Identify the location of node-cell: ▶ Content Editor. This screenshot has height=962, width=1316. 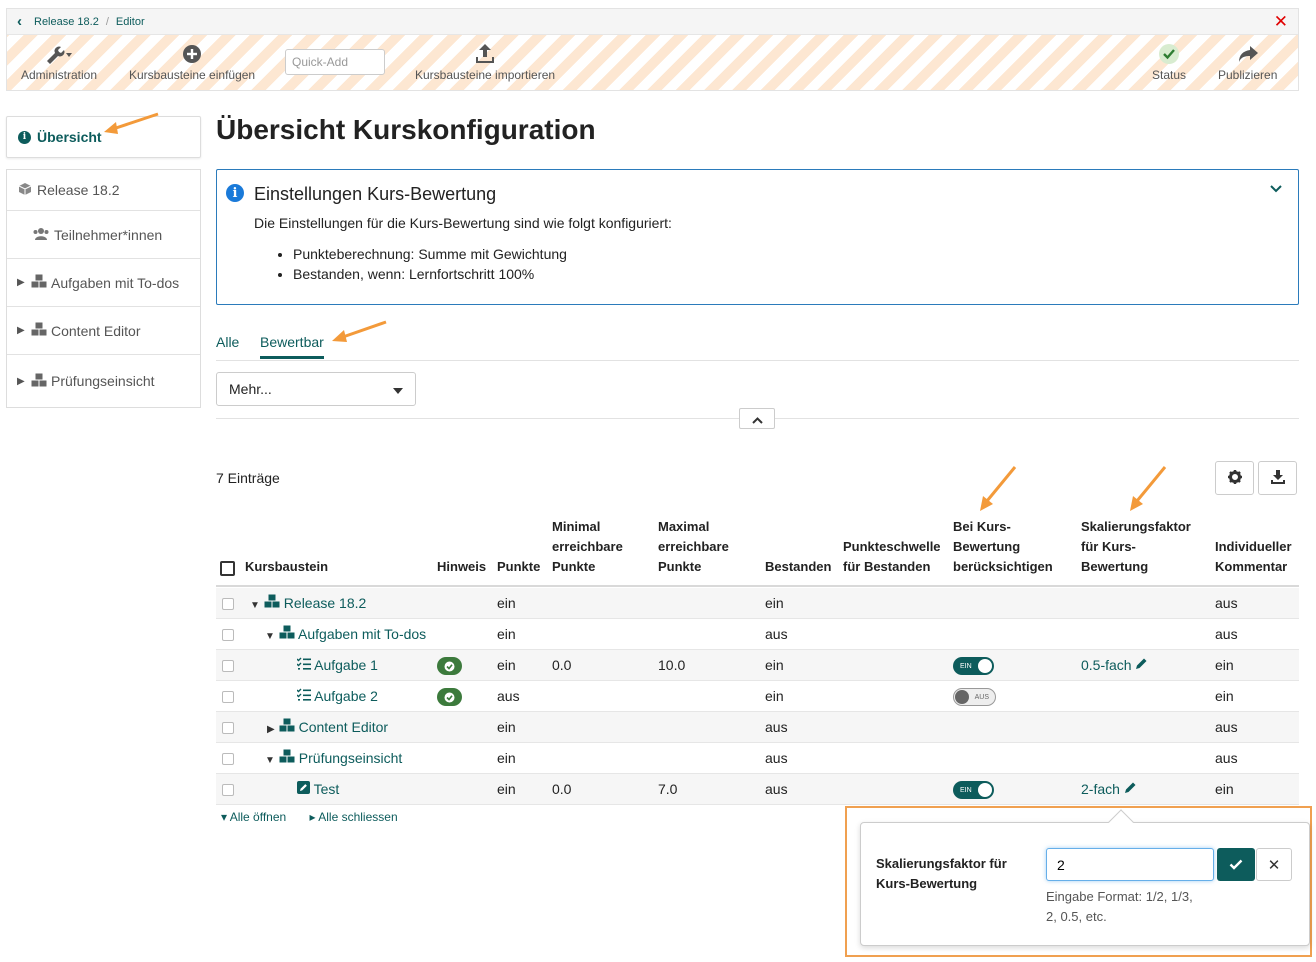
(328, 726).